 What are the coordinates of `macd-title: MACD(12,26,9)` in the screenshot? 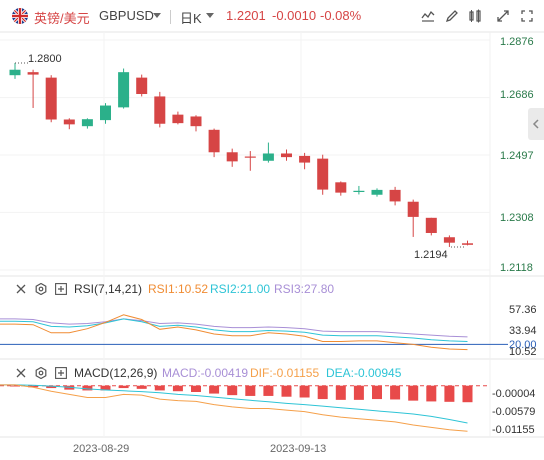 It's located at (116, 373).